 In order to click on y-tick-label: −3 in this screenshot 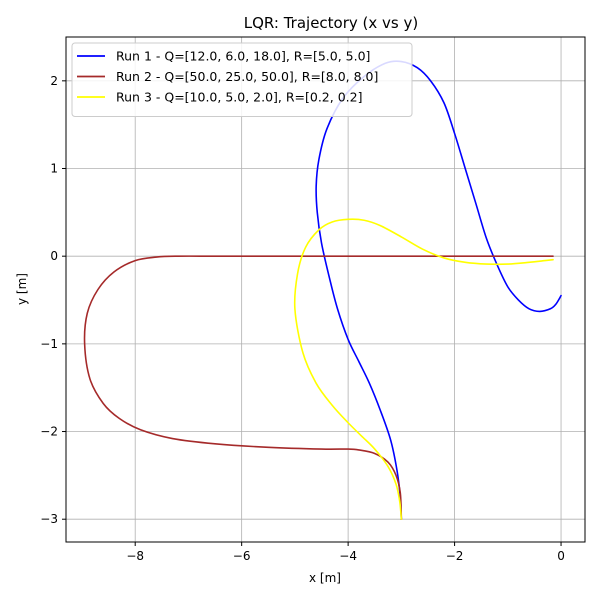, I will do `click(49, 519)`.